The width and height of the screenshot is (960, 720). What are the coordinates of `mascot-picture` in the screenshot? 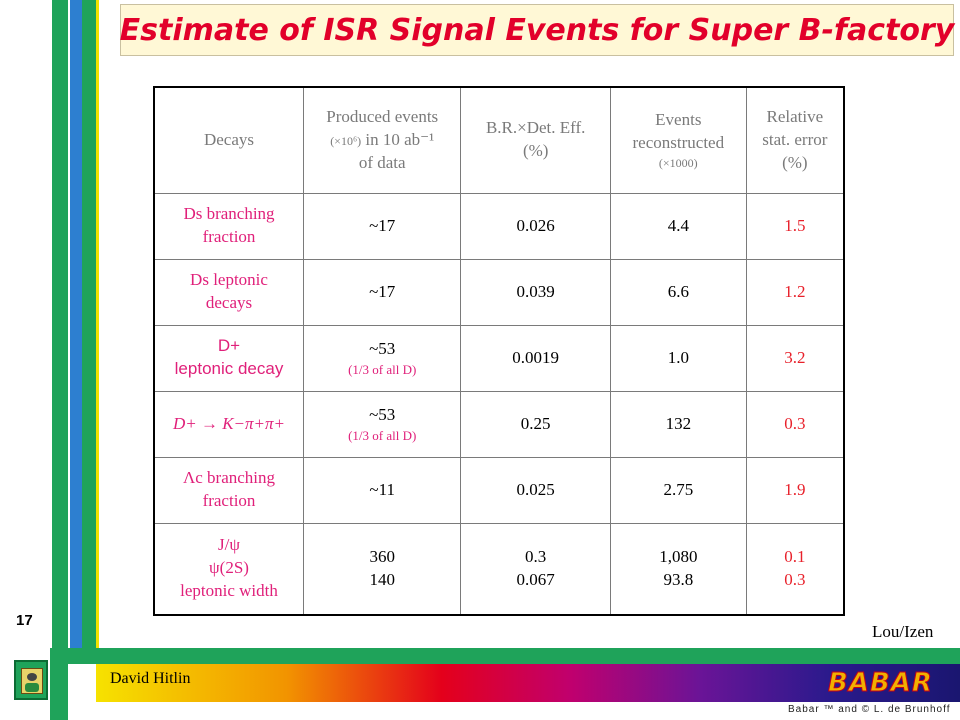 It's located at (32, 681).